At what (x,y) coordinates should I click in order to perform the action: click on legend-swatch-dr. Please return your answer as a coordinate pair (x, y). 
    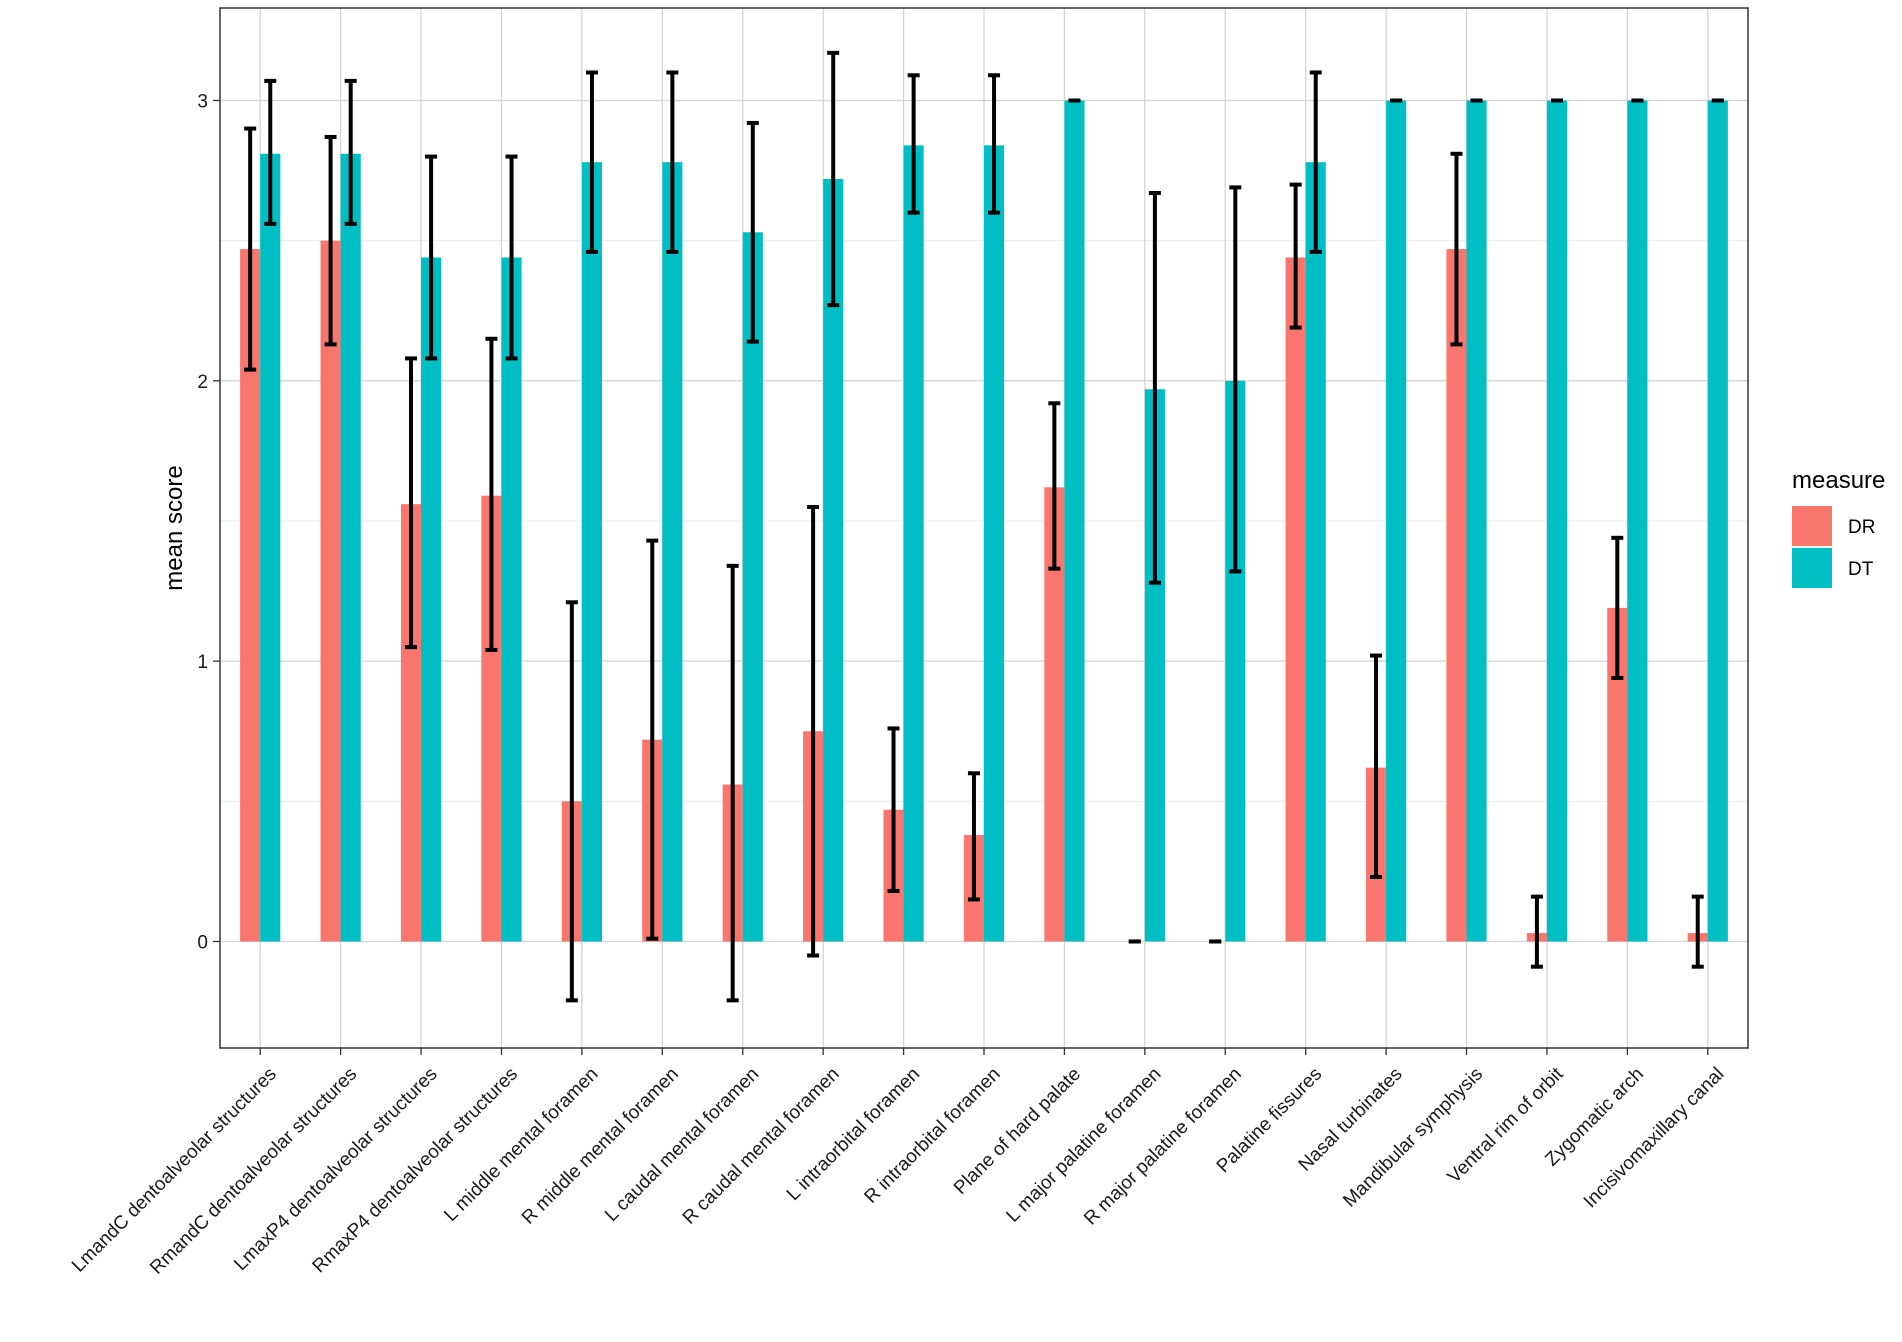
    Looking at the image, I should click on (1812, 526).